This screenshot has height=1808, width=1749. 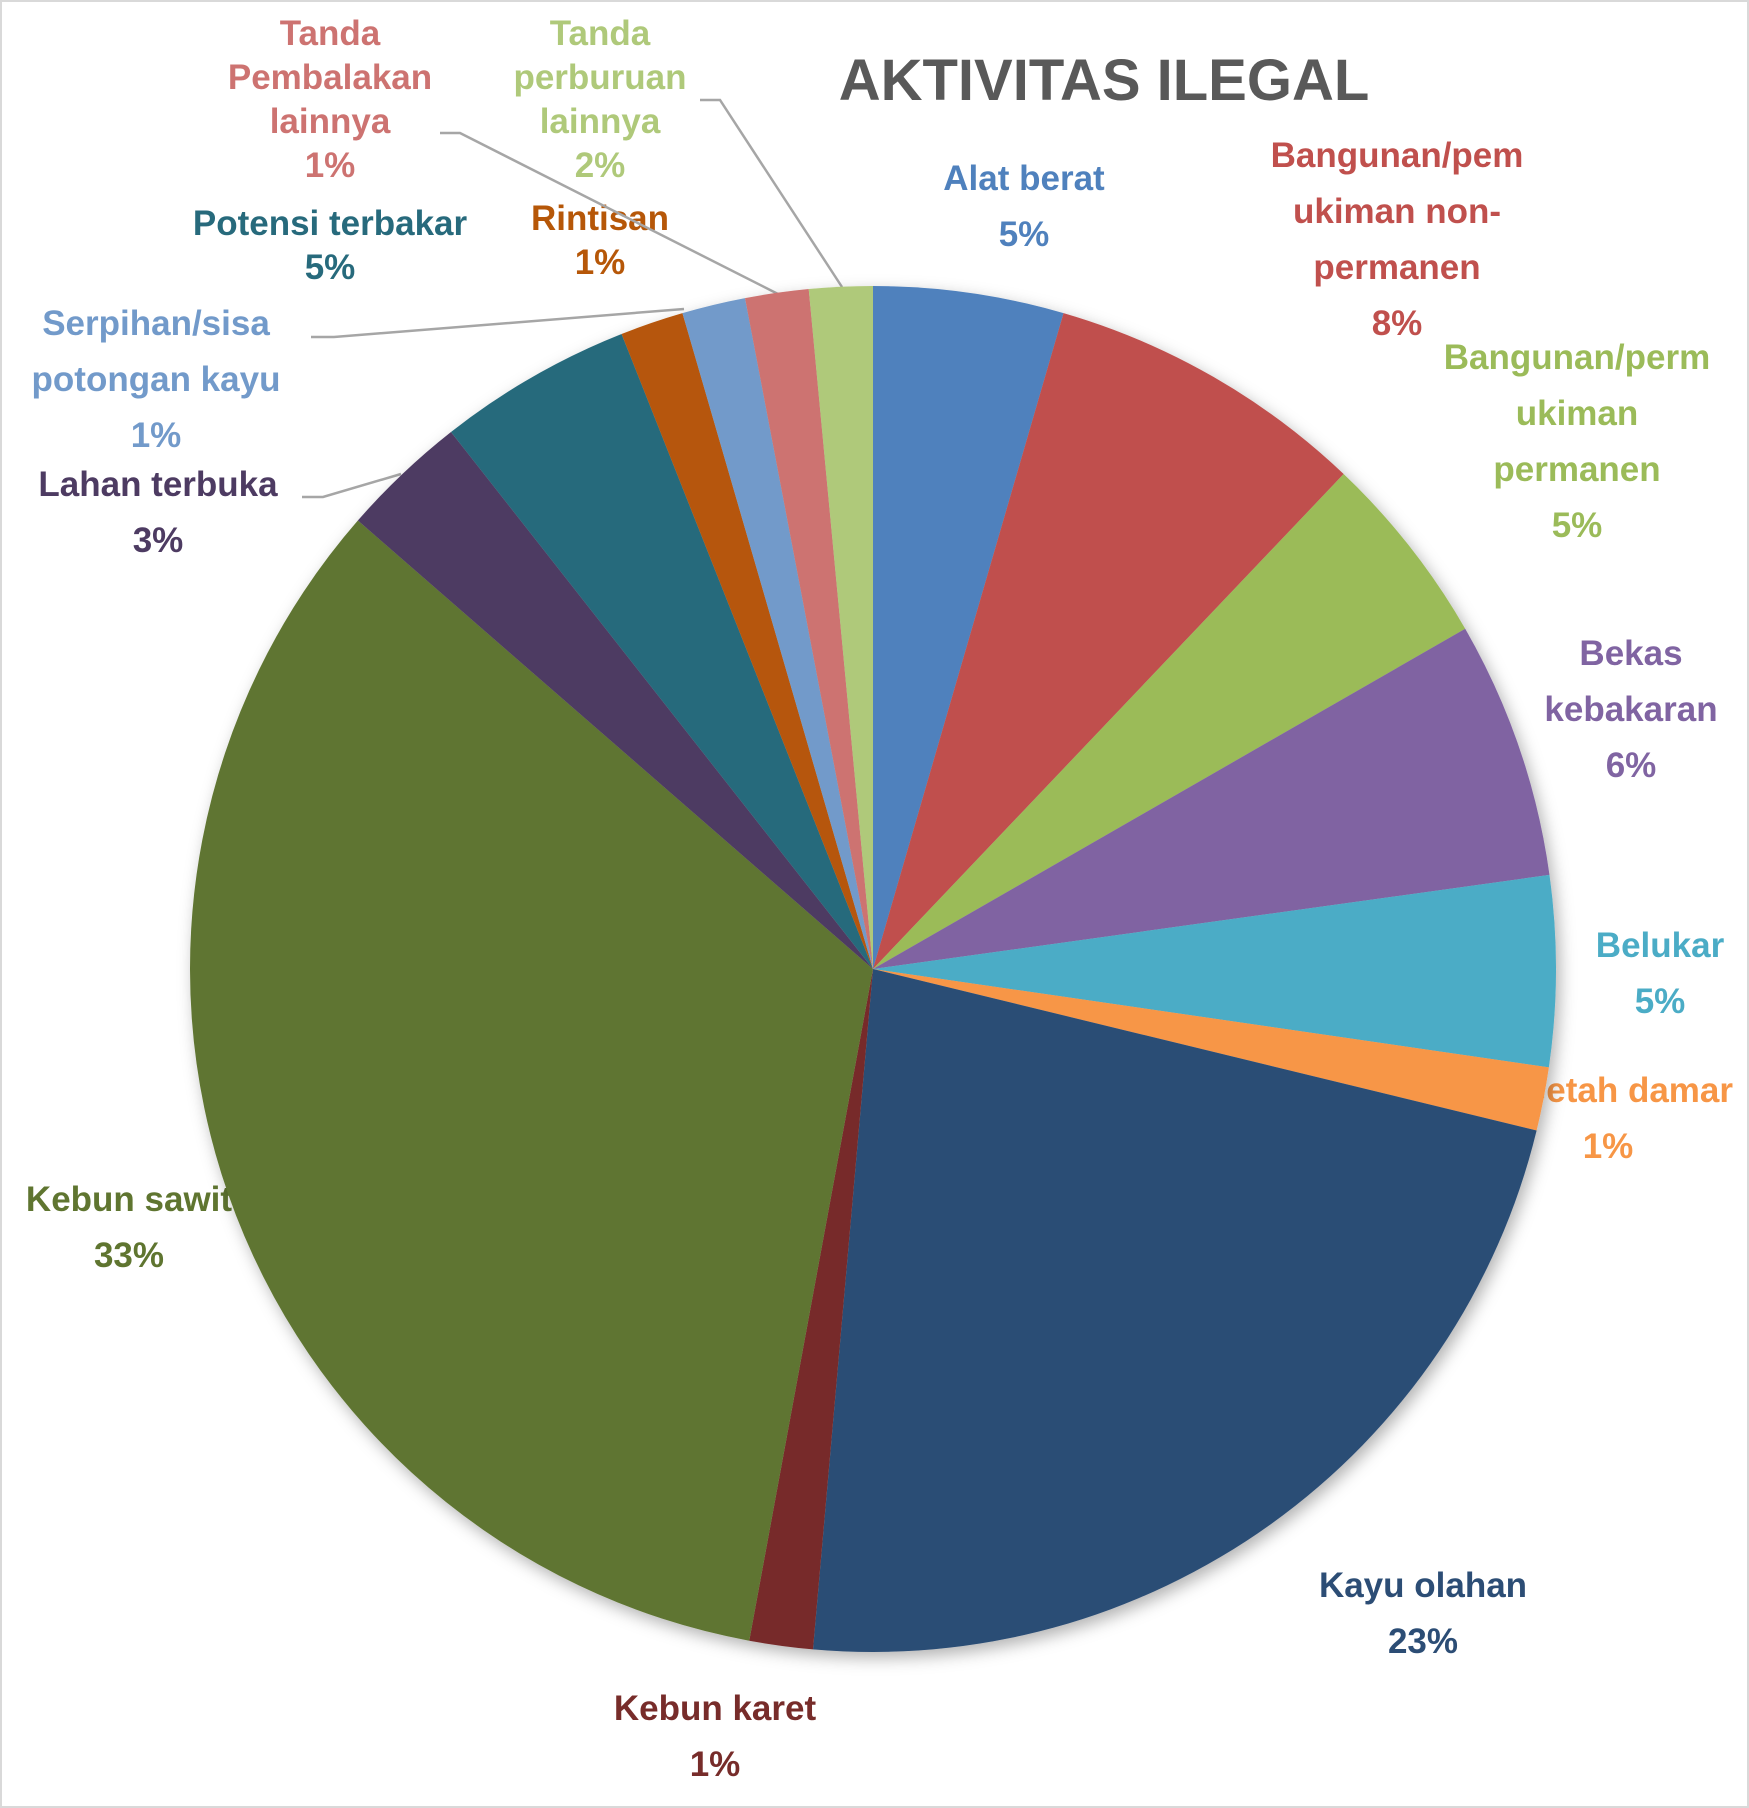 What do you see at coordinates (1423, 1585) in the screenshot?
I see `data-label-category: Kayu olahan` at bounding box center [1423, 1585].